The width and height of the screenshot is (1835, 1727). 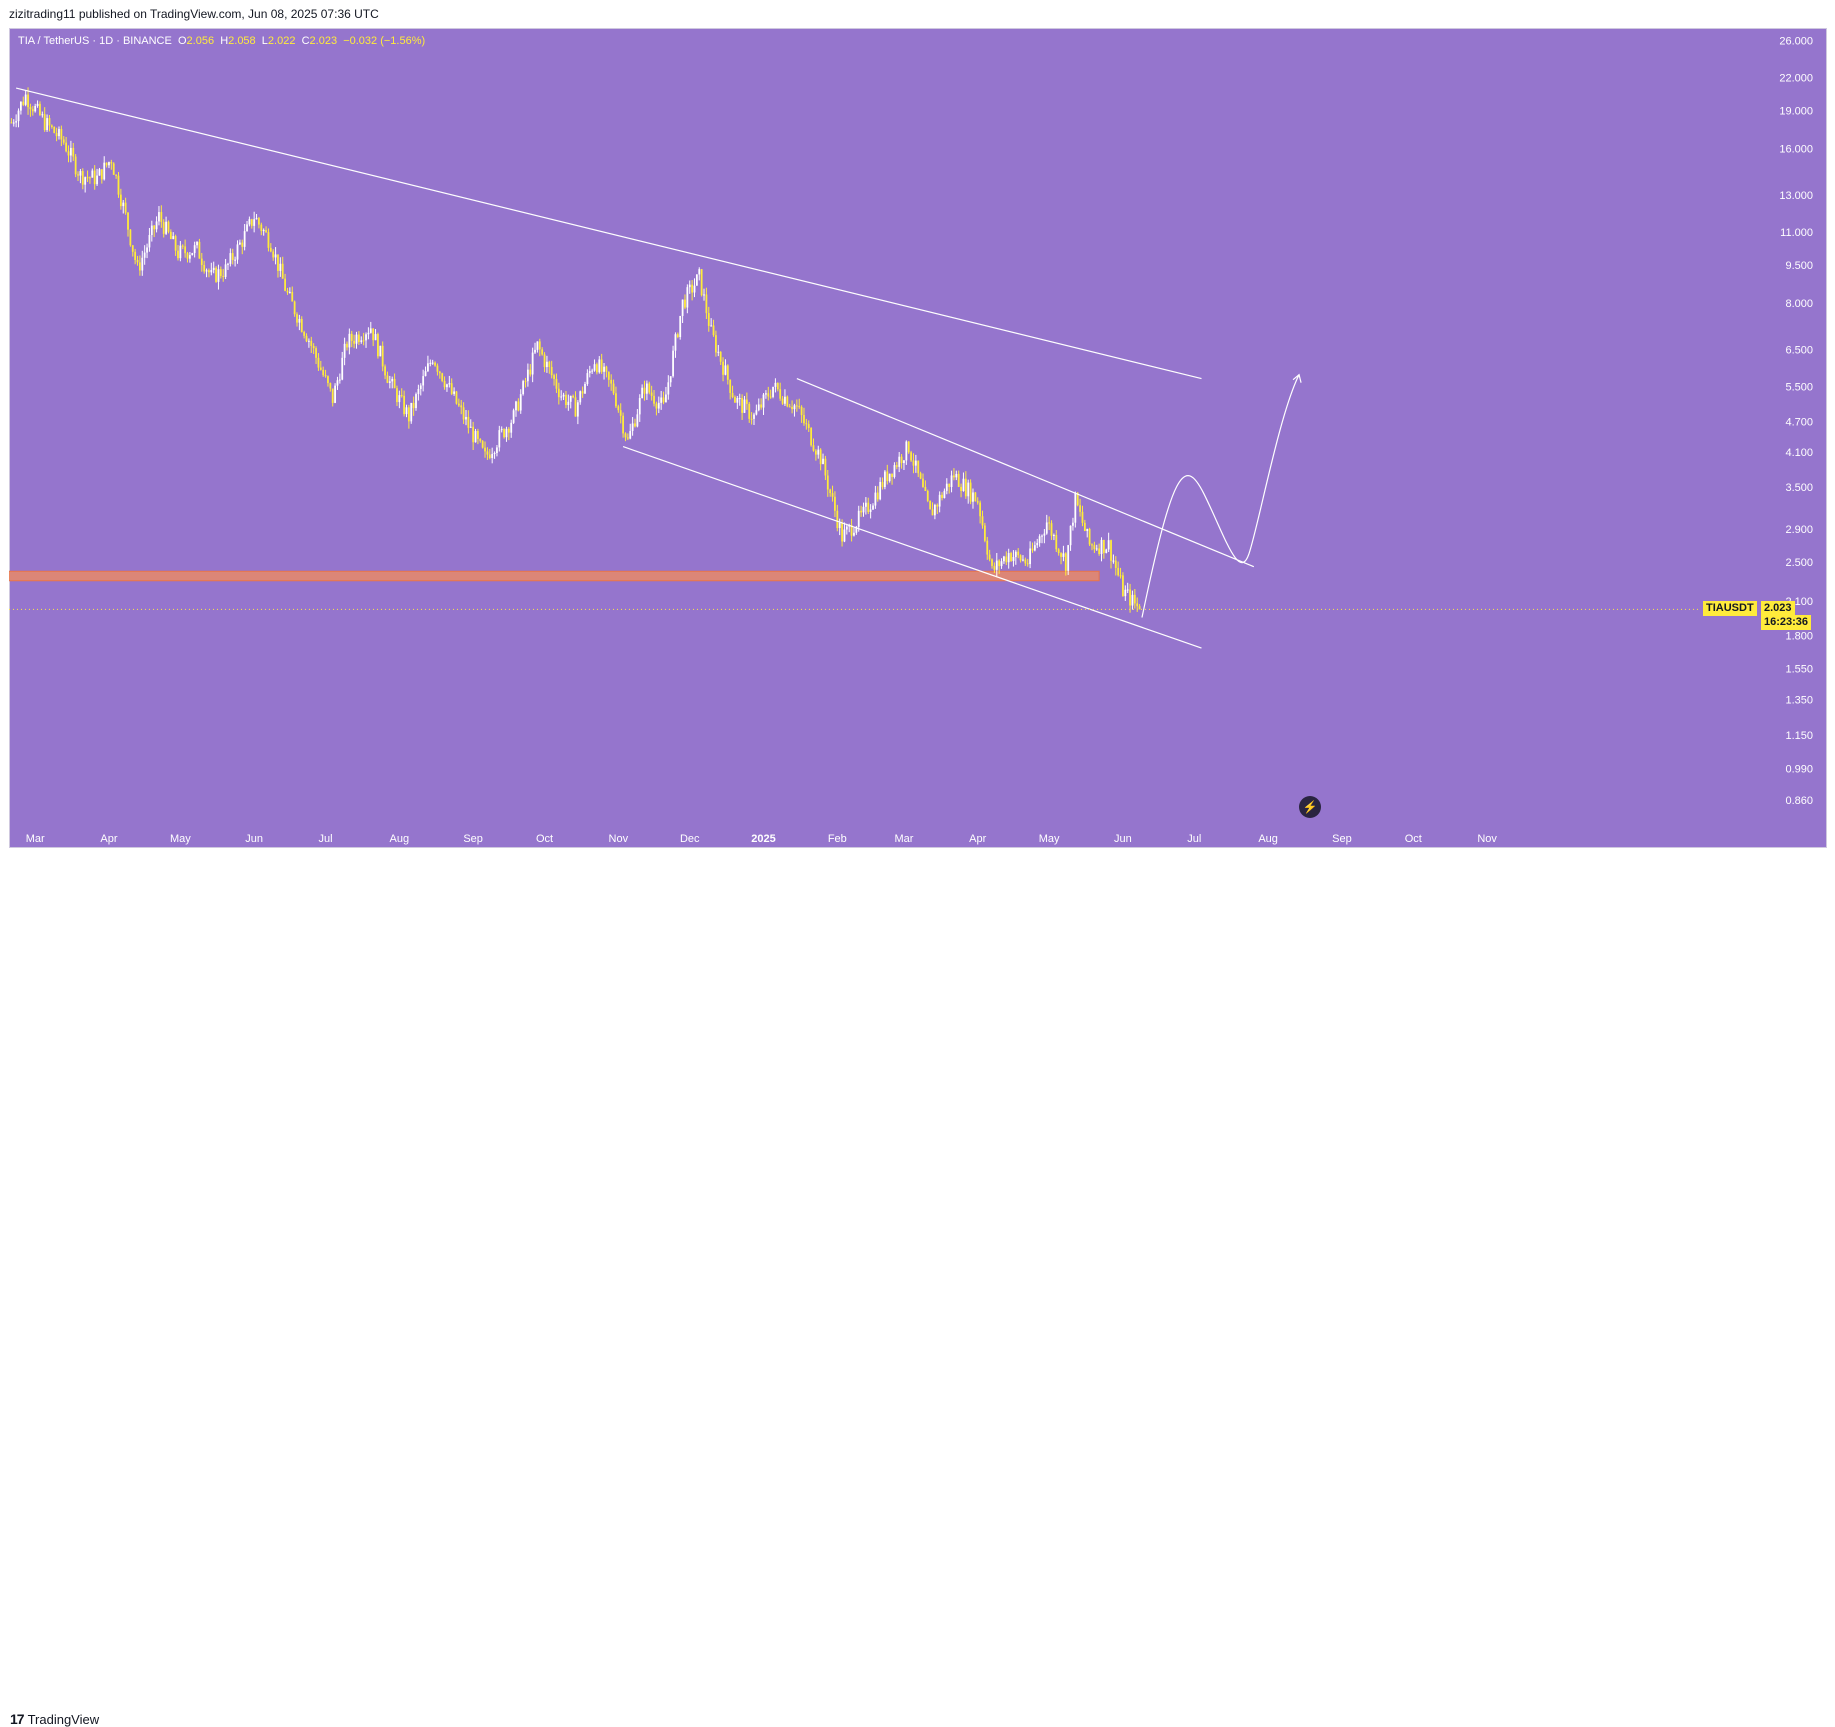 I want to click on x-tick-label: May, so click(x=180, y=839).